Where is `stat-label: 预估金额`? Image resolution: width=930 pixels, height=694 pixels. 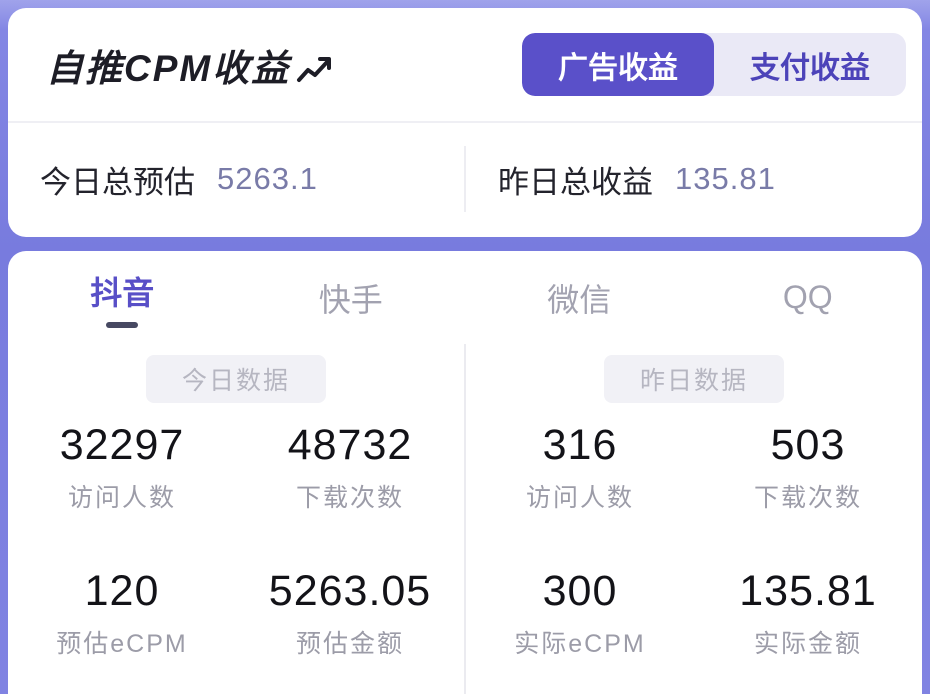
stat-label: 预估金额 is located at coordinates (349, 644).